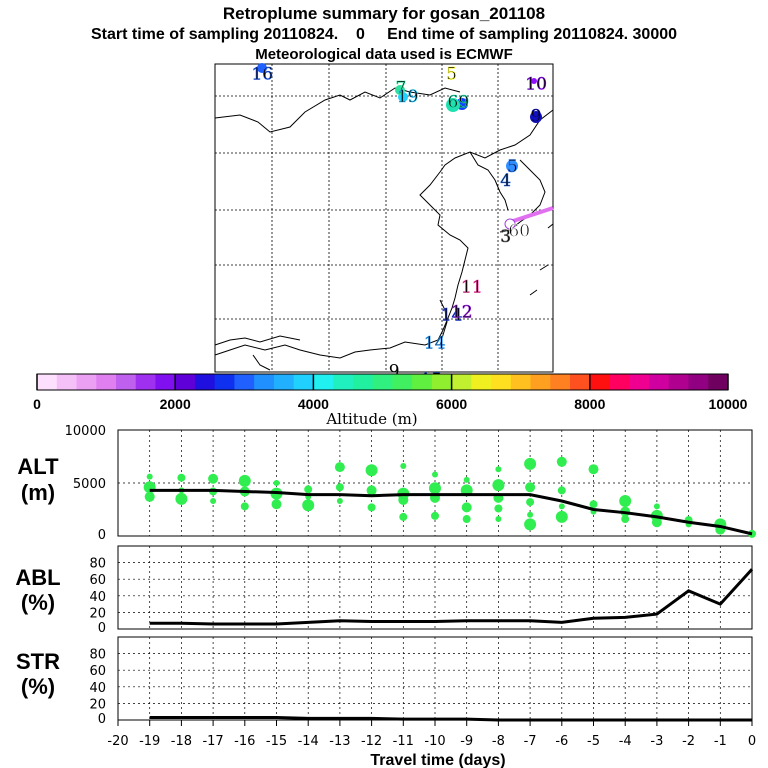  What do you see at coordinates (394, 371) in the screenshot?
I see `map-cluster-label: 9` at bounding box center [394, 371].